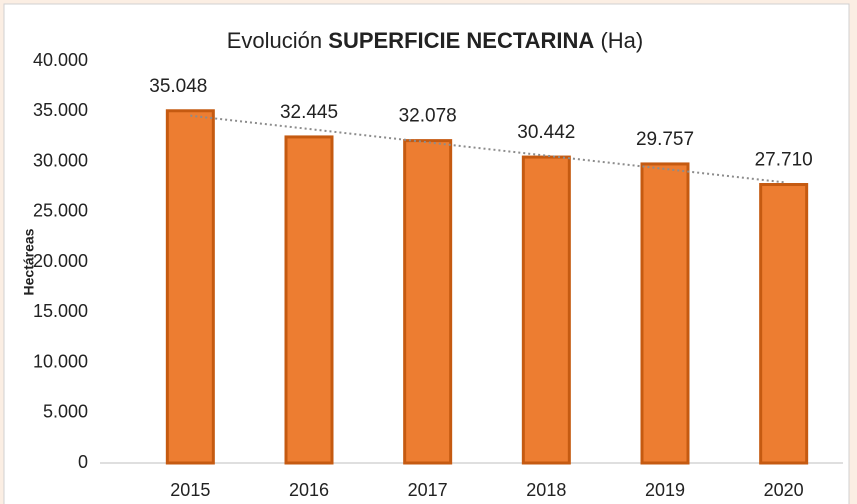 This screenshot has height=504, width=857. I want to click on value-label: 32.445, so click(309, 112).